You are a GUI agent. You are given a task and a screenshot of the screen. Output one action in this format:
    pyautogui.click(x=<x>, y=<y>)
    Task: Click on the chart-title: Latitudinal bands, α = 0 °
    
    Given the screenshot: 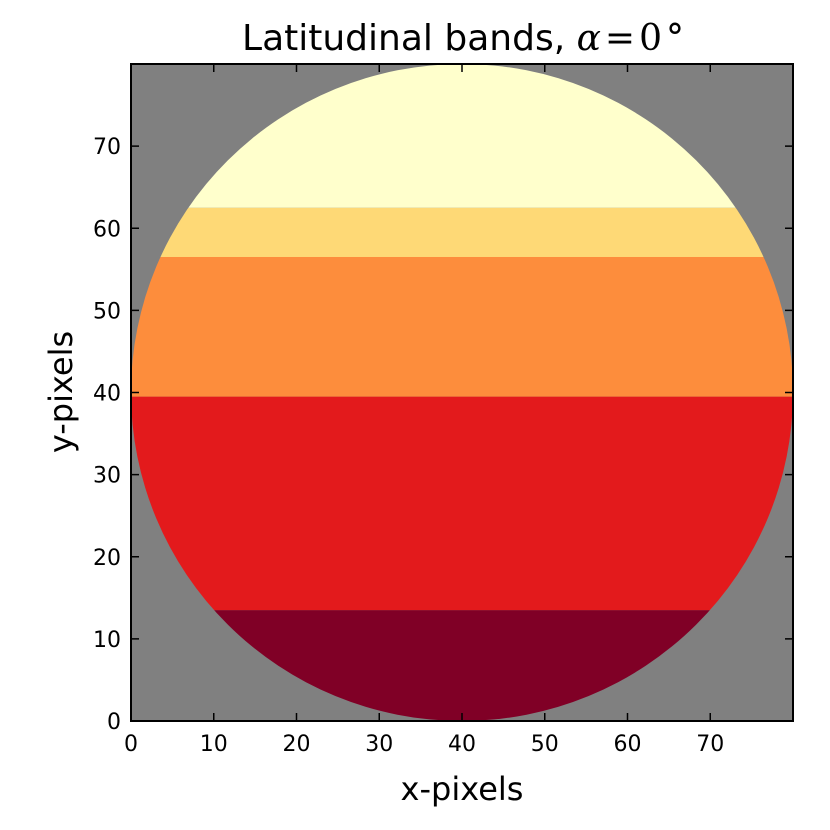 What is the action you would take?
    pyautogui.click(x=463, y=38)
    